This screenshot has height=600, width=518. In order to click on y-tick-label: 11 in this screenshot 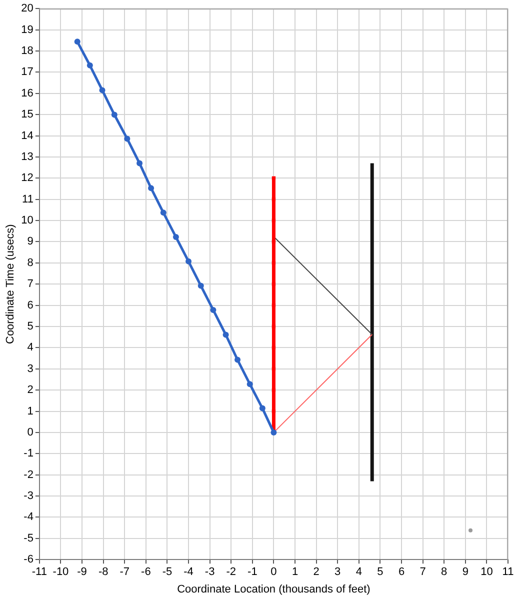, I will do `click(28, 199)`.